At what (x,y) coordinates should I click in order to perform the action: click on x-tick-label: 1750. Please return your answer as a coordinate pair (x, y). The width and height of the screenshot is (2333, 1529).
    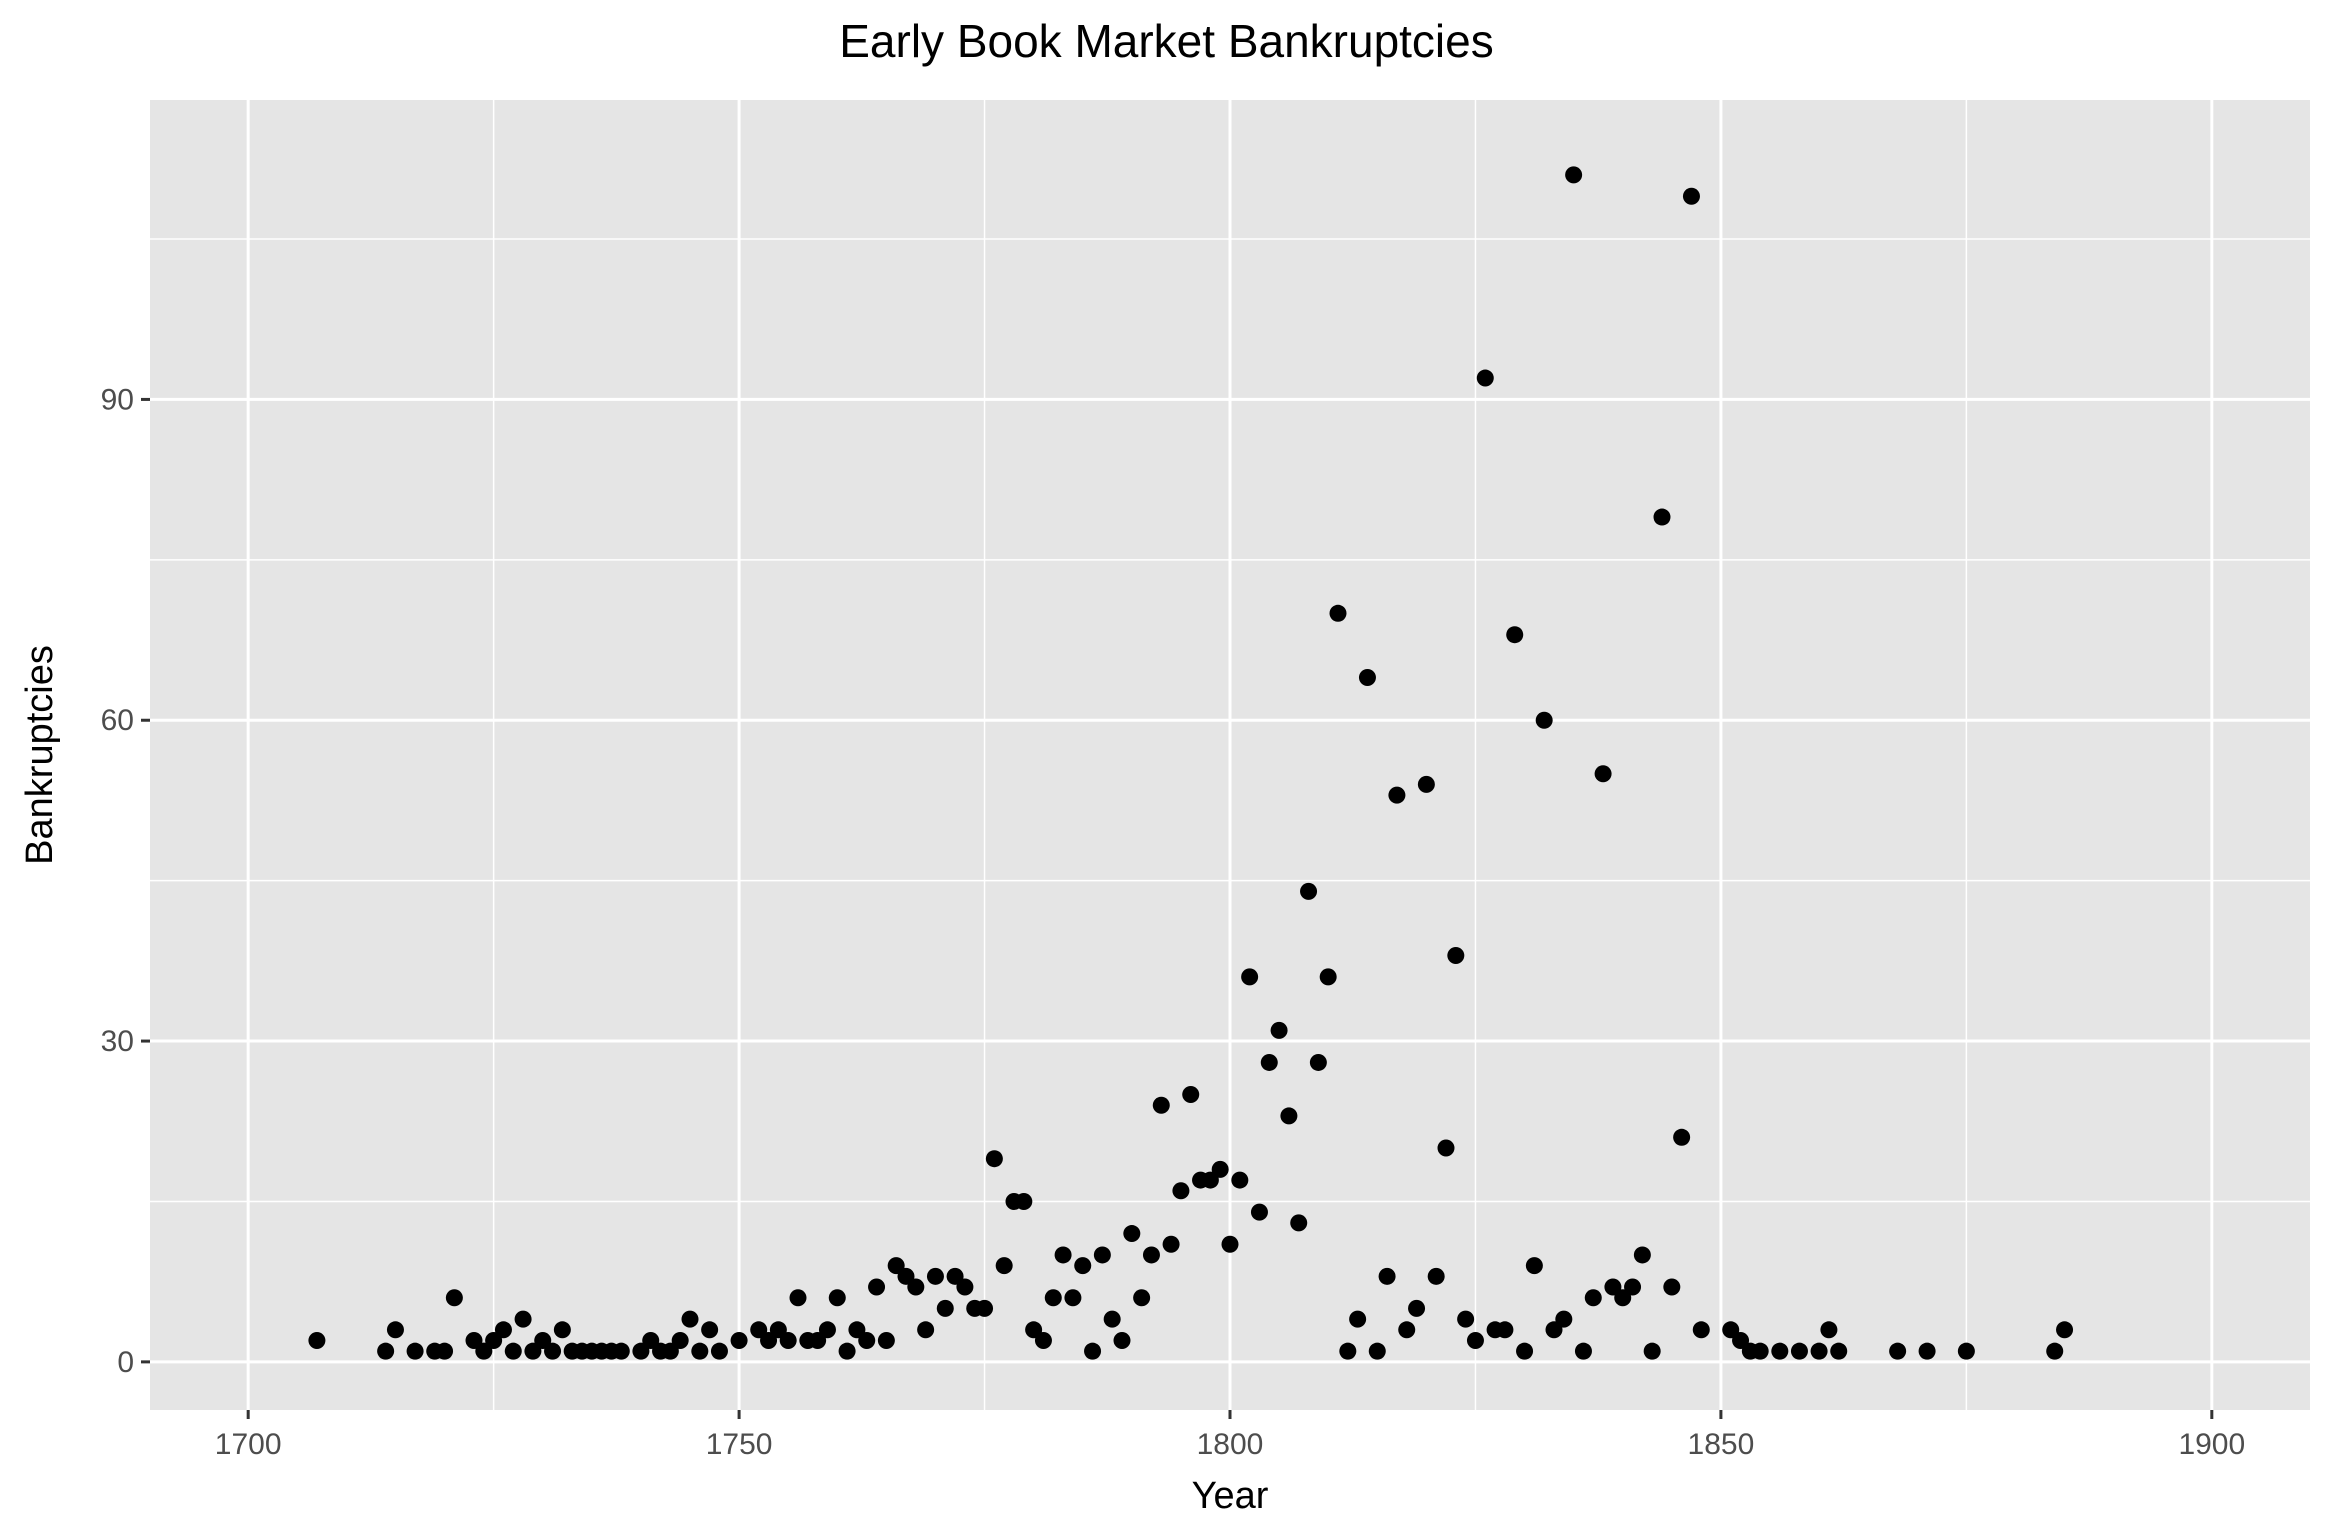
    Looking at the image, I should click on (739, 1444).